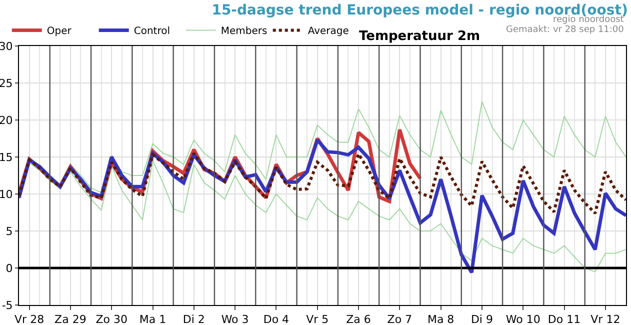 The width and height of the screenshot is (631, 325). I want to click on y-tick-label: 25, so click(6, 83).